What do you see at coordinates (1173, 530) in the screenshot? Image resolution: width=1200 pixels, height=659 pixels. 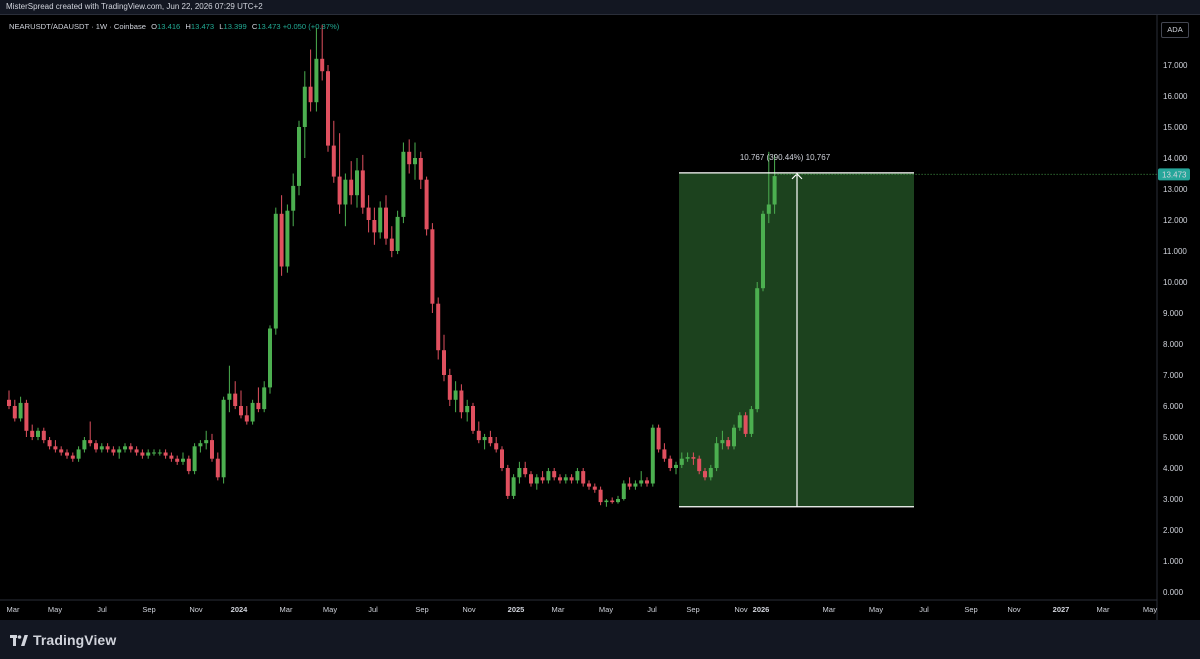 I see `y-tick-label: 2.000` at bounding box center [1173, 530].